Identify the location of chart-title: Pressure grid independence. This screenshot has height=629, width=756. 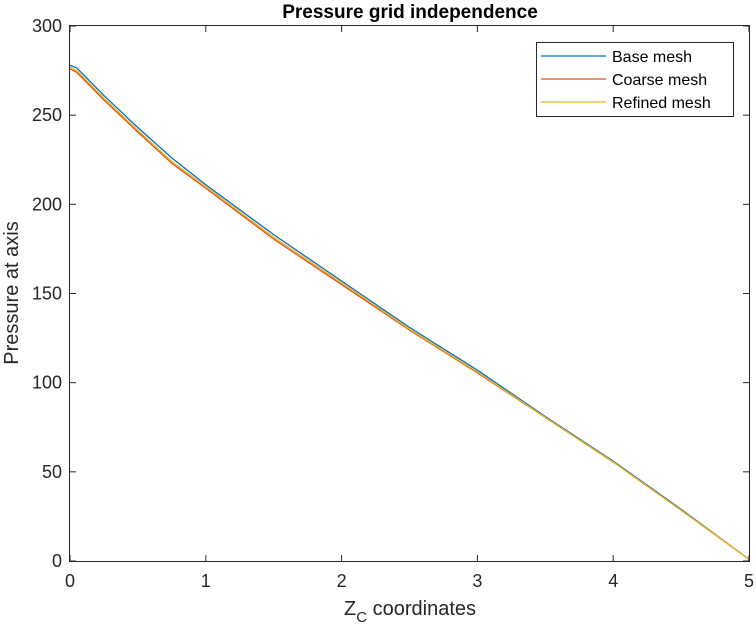
(410, 12).